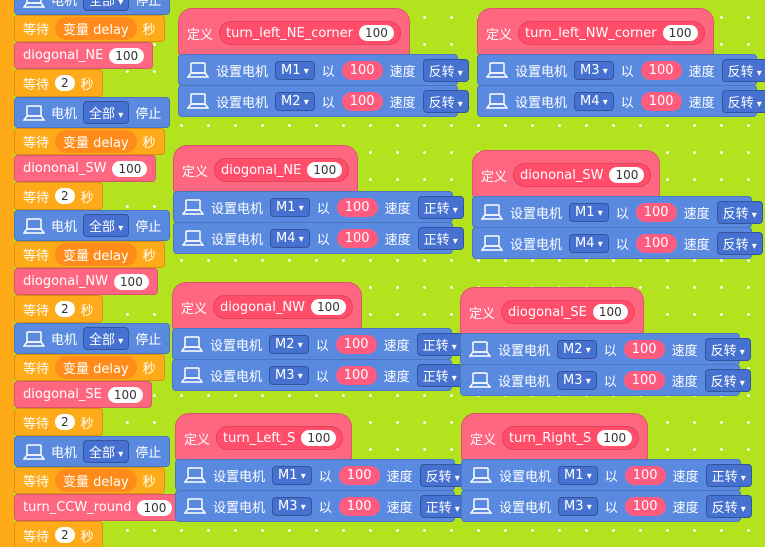 This screenshot has width=765, height=547. What do you see at coordinates (86, 281) in the screenshot?
I see `call-block: diogonal_NW 100` at bounding box center [86, 281].